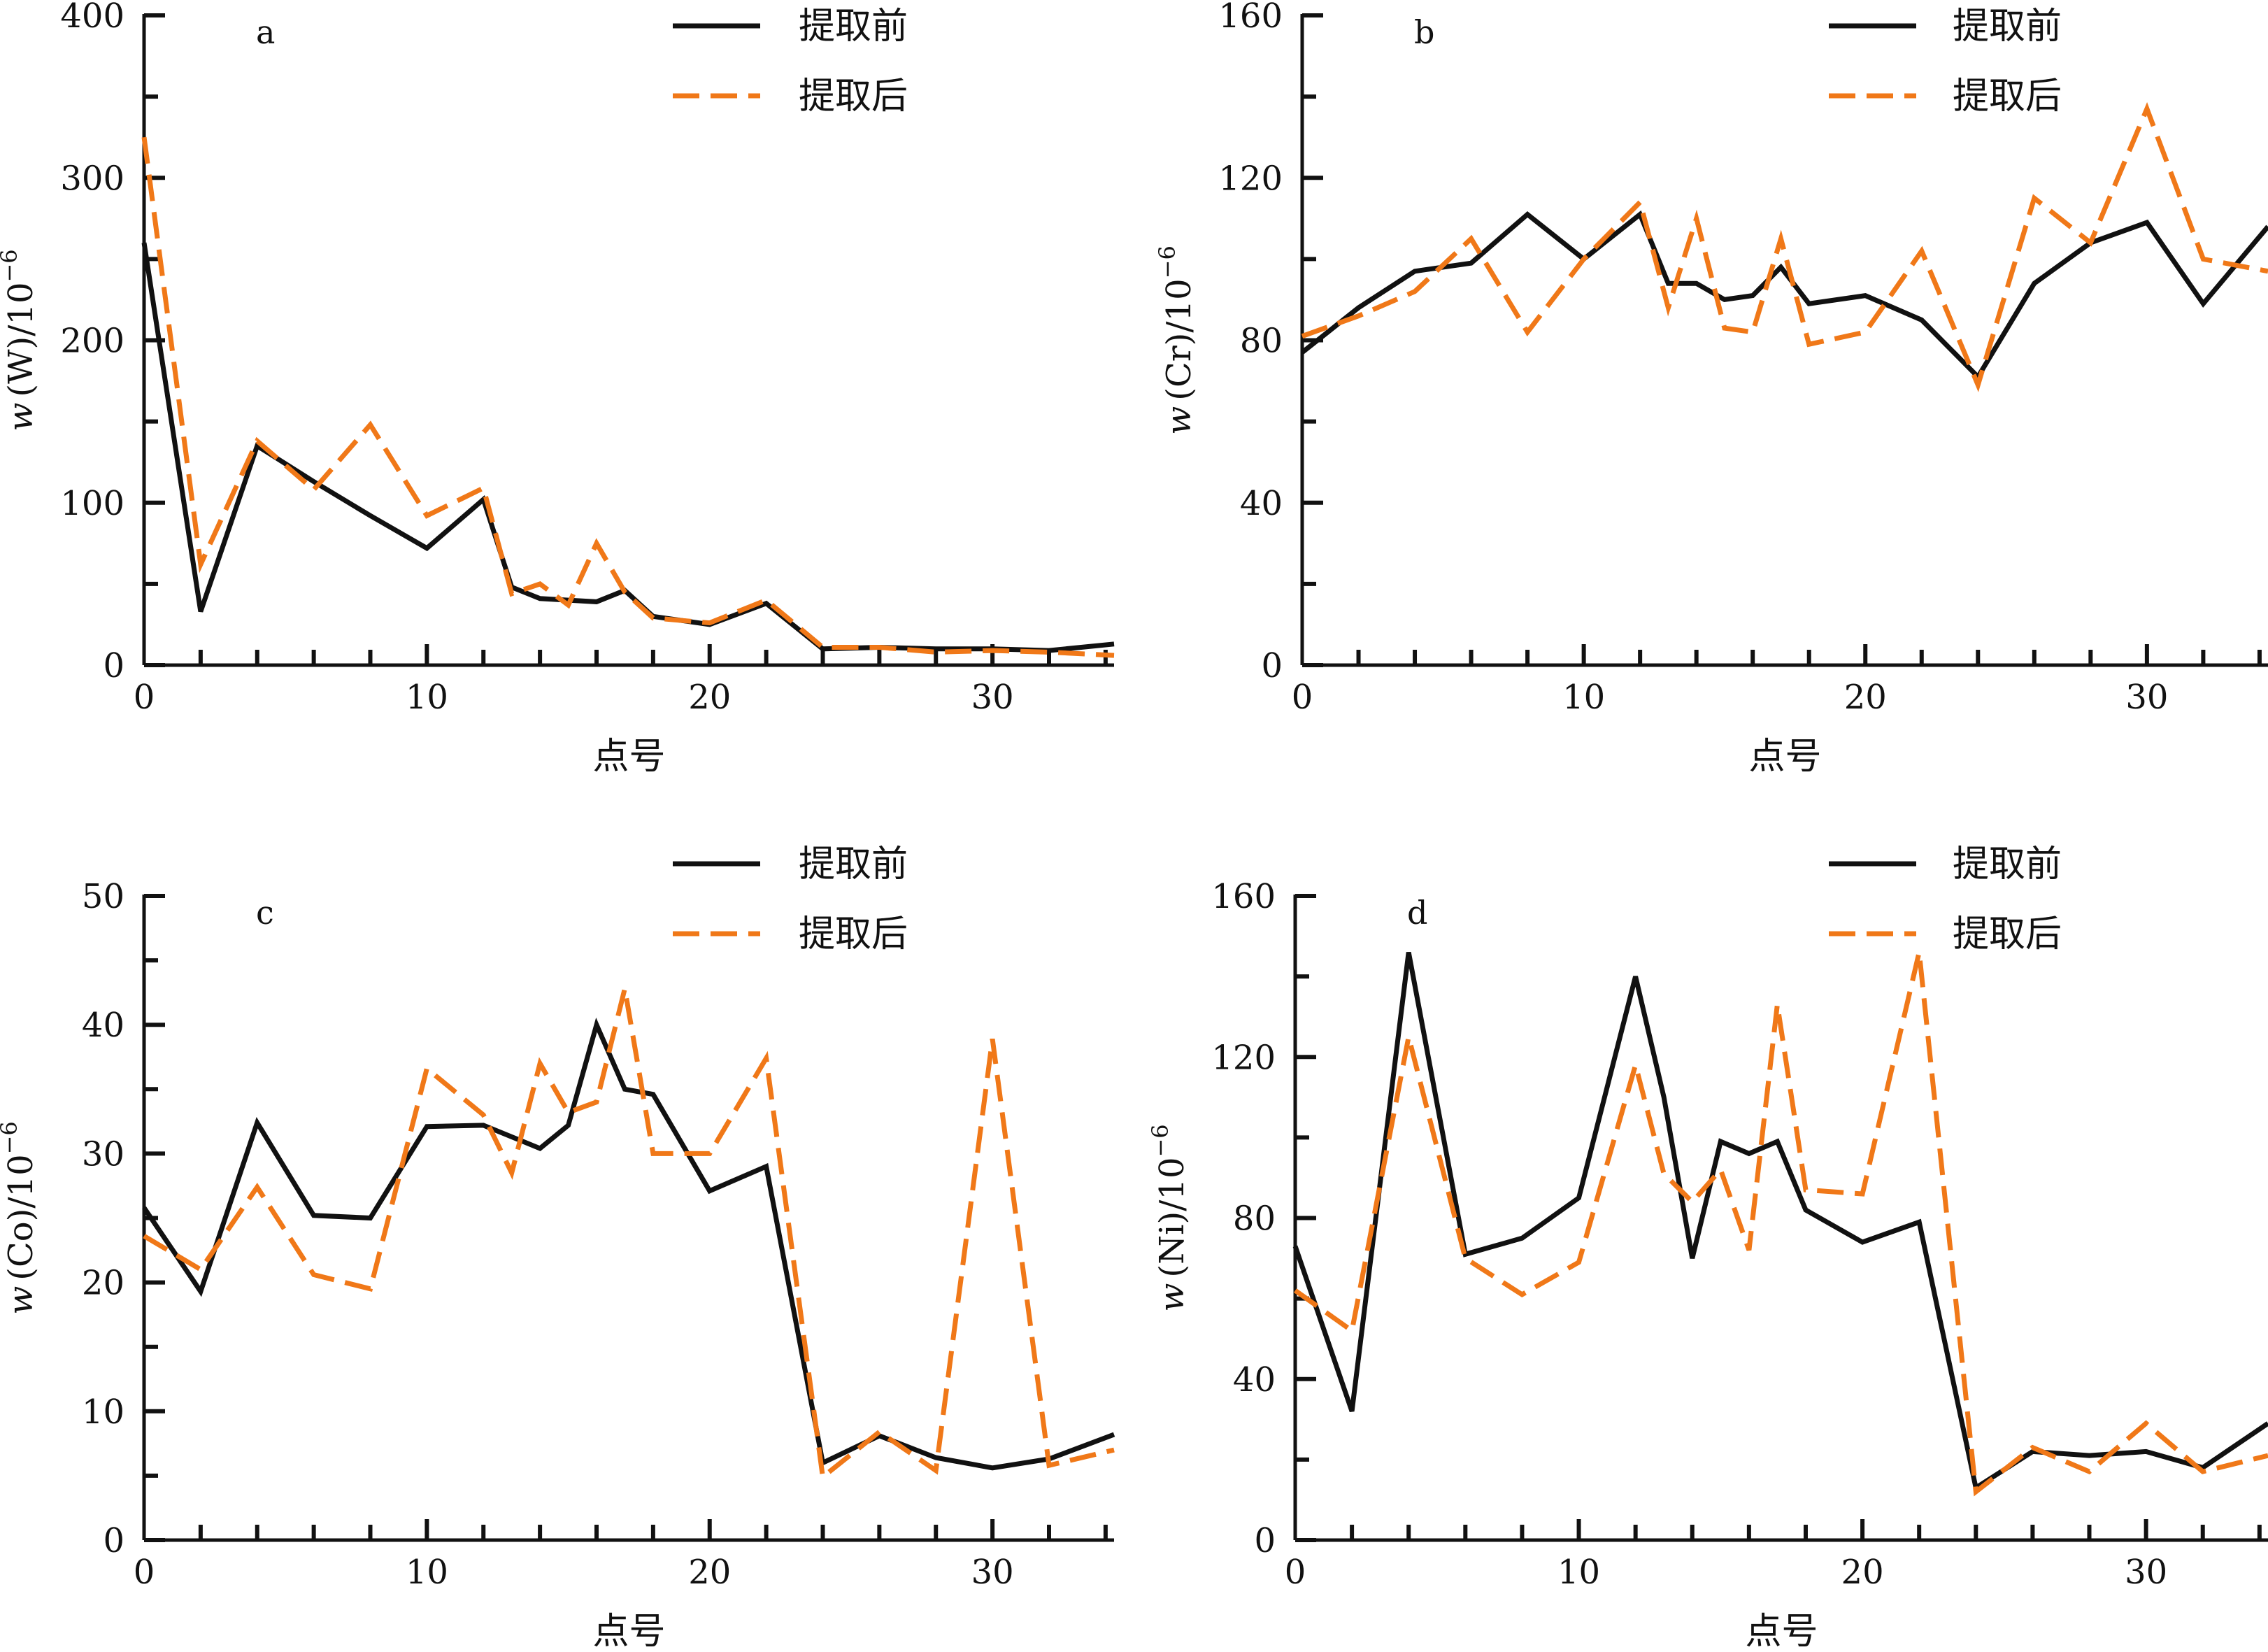 This screenshot has height=1652, width=2268. What do you see at coordinates (92, 178) in the screenshot?
I see `y-tick-label: 300` at bounding box center [92, 178].